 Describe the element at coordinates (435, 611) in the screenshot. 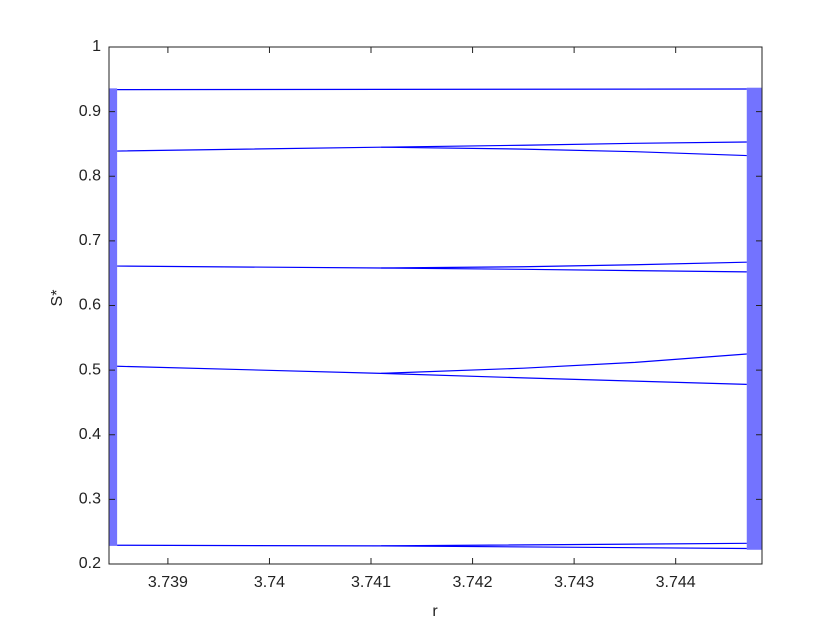

I see `x-axis-label: r` at that location.